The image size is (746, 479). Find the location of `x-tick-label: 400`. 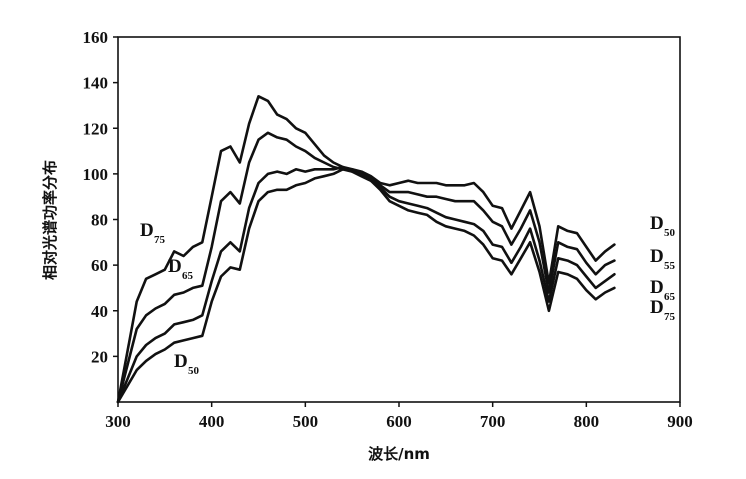

x-tick-label: 400 is located at coordinates (212, 421).